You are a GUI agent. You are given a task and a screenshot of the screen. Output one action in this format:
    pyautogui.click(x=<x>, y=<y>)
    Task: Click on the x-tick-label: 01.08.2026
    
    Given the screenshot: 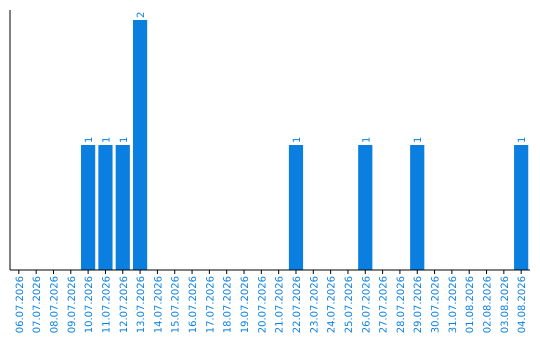 What is the action you would take?
    pyautogui.click(x=470, y=305)
    